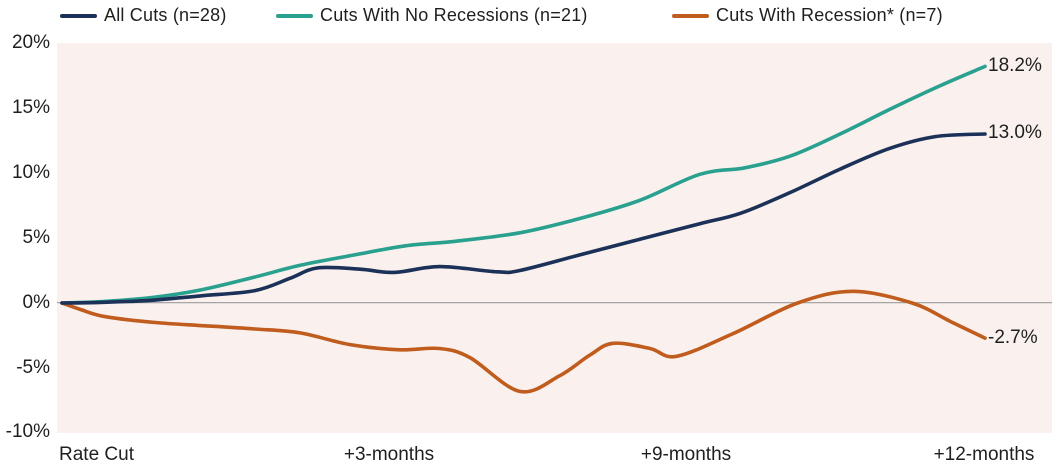 The image size is (1052, 466). What do you see at coordinates (96, 454) in the screenshot?
I see `x-tick-rate-cut: Rate Cut` at bounding box center [96, 454].